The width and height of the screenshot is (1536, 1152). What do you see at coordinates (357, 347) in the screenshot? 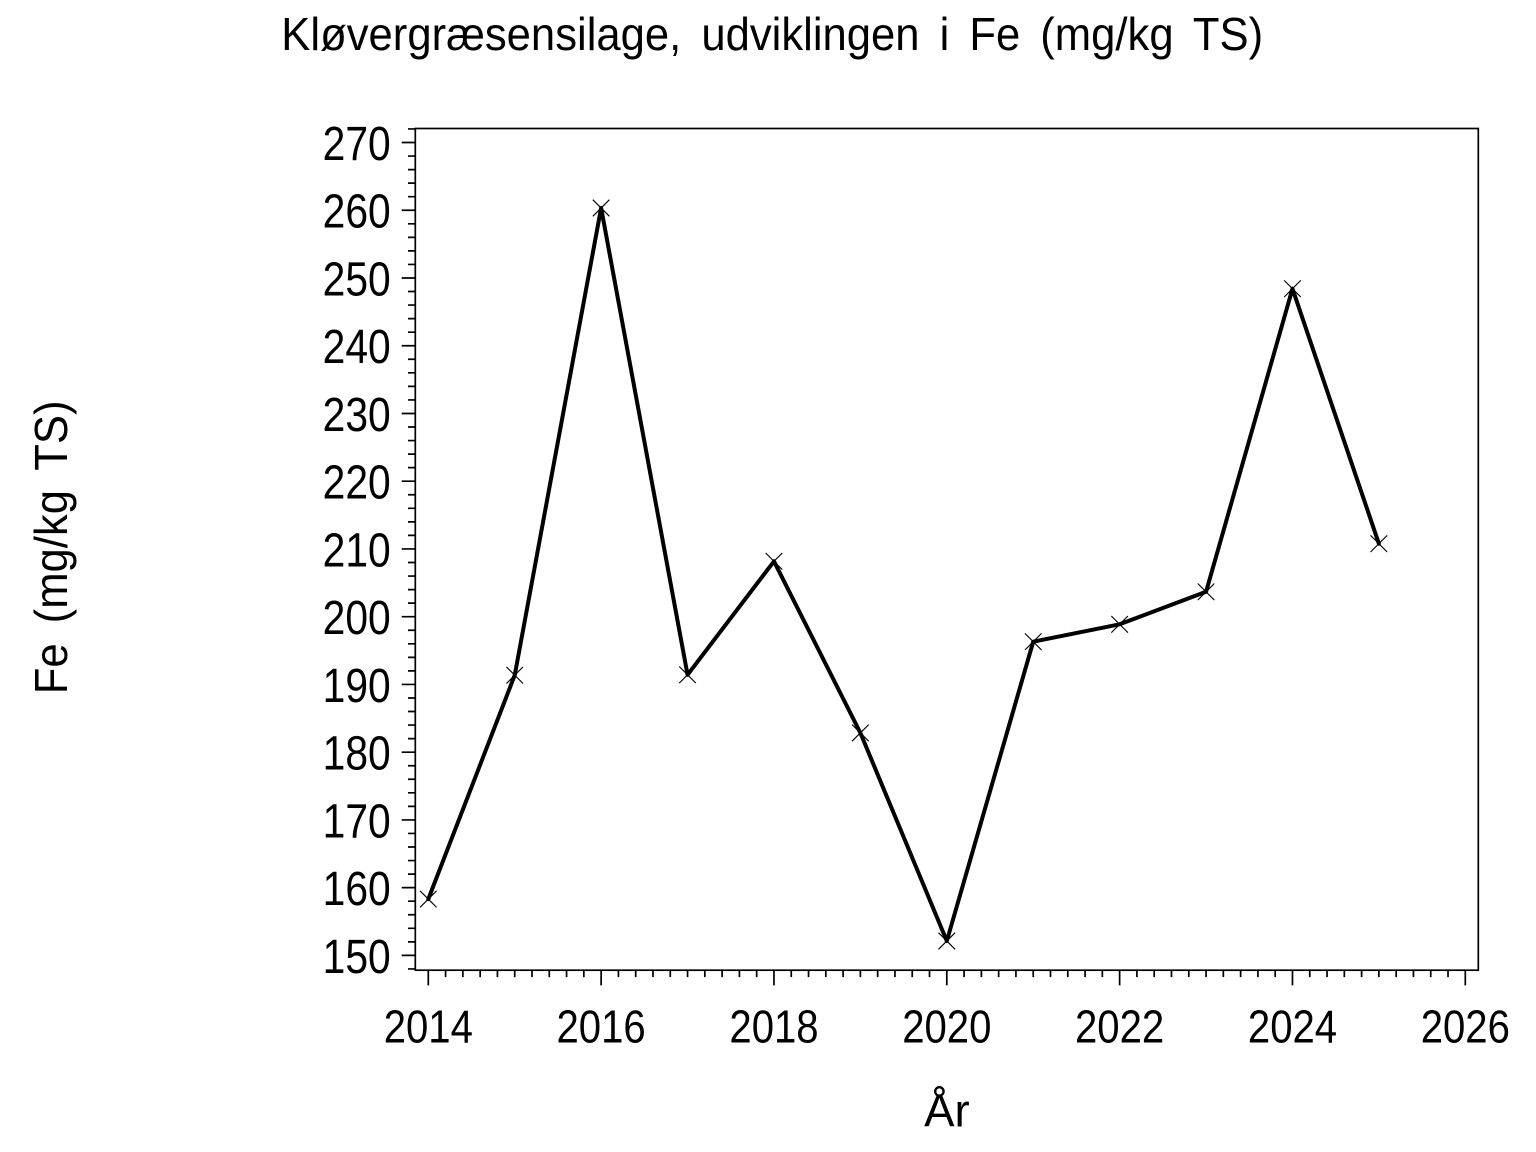
I see `svg-text: 240` at bounding box center [357, 347].